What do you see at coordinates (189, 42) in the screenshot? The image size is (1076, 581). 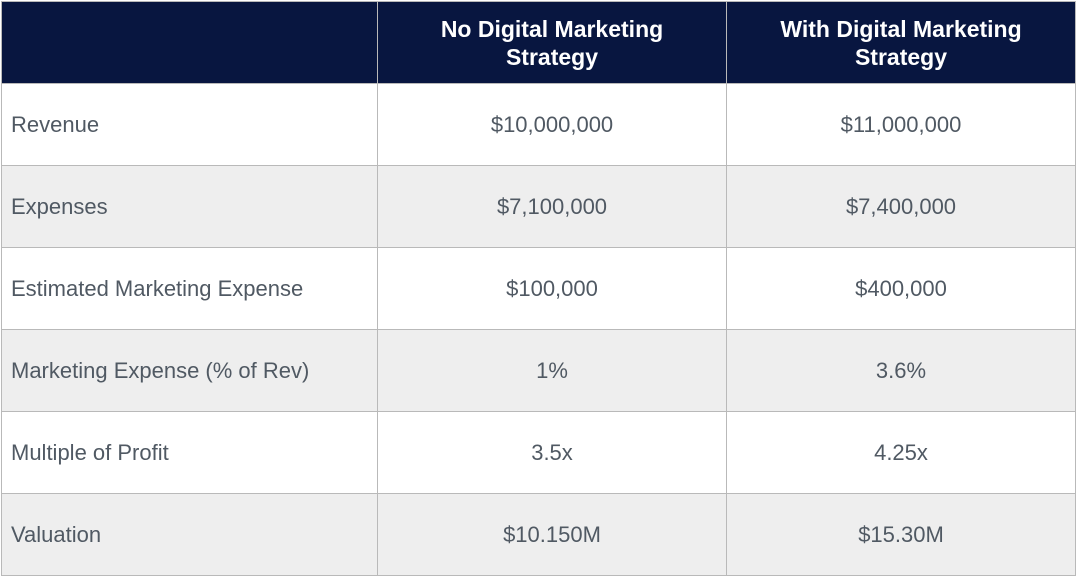 I see `header-corner-cell` at bounding box center [189, 42].